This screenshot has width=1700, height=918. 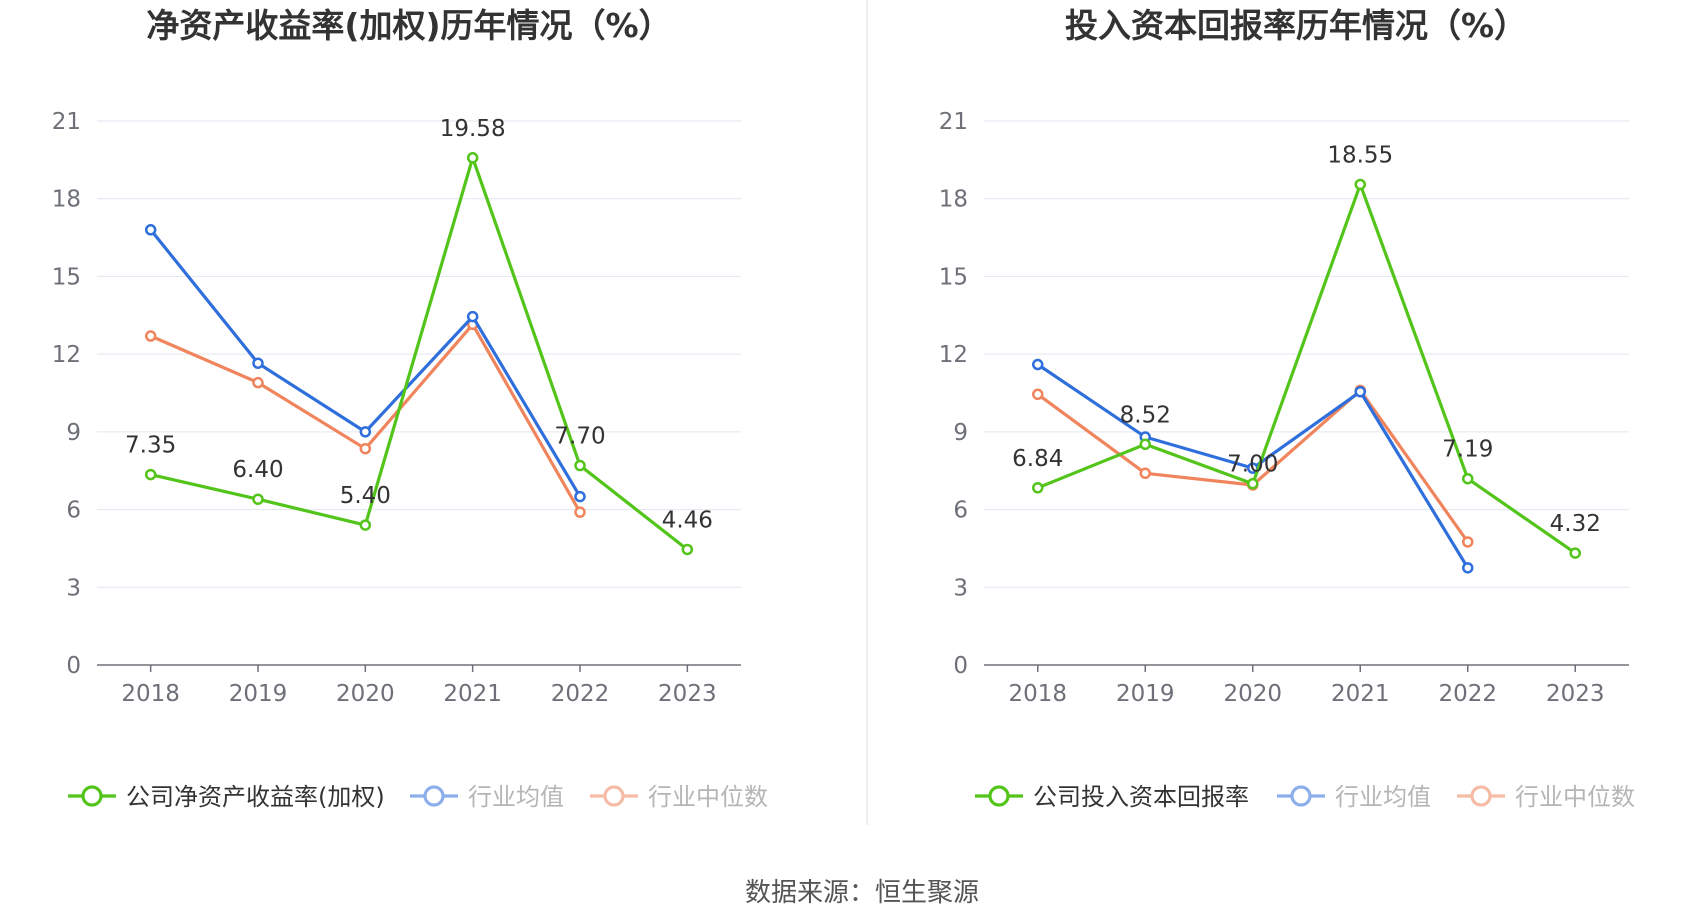 I want to click on chart-title: 投入资本回报率历年情况（%）, so click(x=1296, y=25).